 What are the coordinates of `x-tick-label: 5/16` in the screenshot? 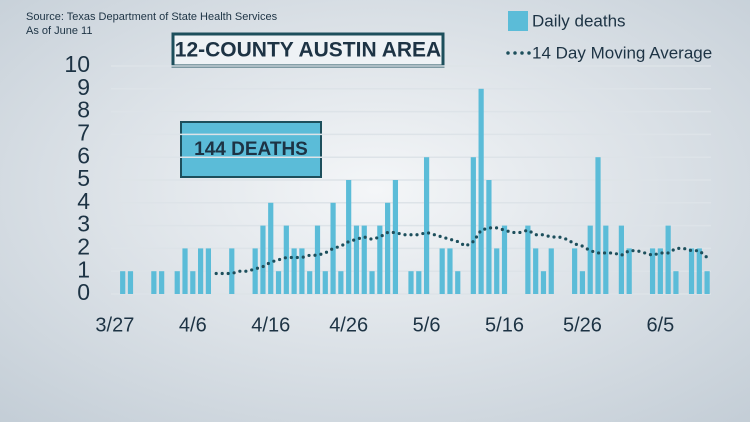 It's located at (504, 325).